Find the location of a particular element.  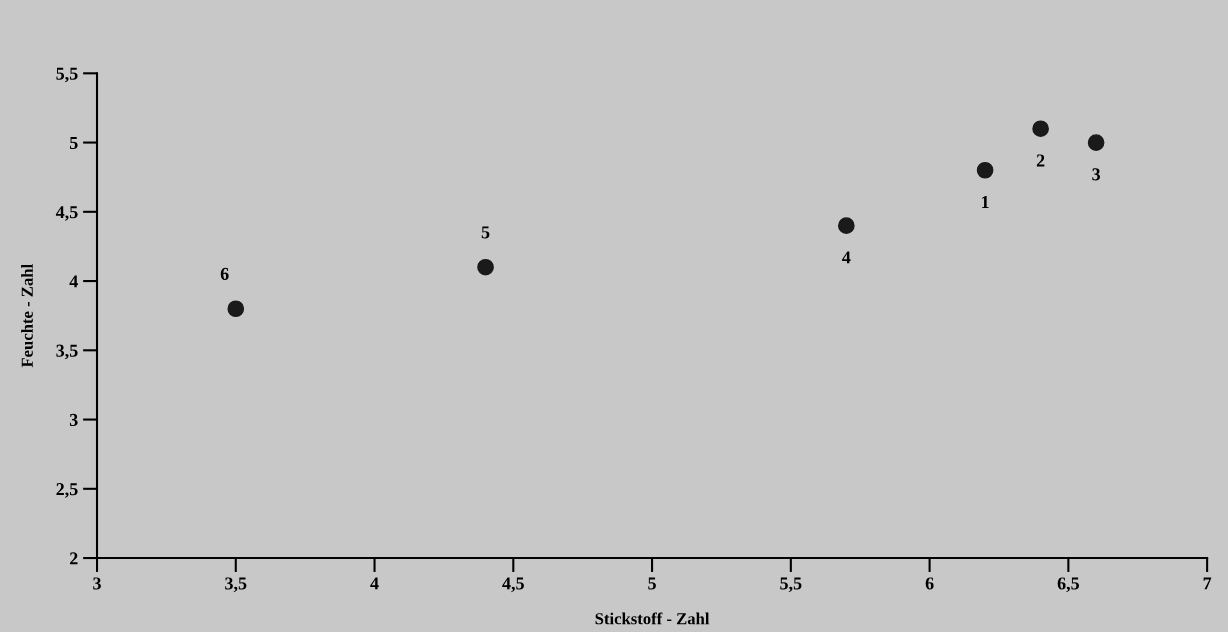

y-tick-label: 2 is located at coordinates (73, 558).